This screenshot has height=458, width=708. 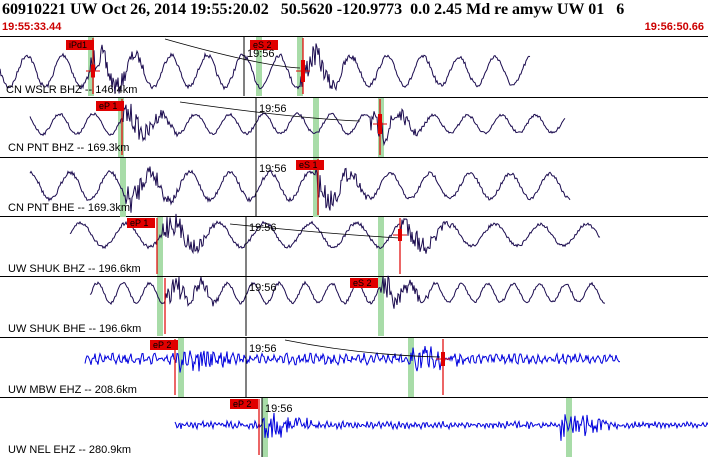 I want to click on trace-row: eP 1 19:56 UW SHUK BHZ -- 196.6km, so click(x=304, y=244).